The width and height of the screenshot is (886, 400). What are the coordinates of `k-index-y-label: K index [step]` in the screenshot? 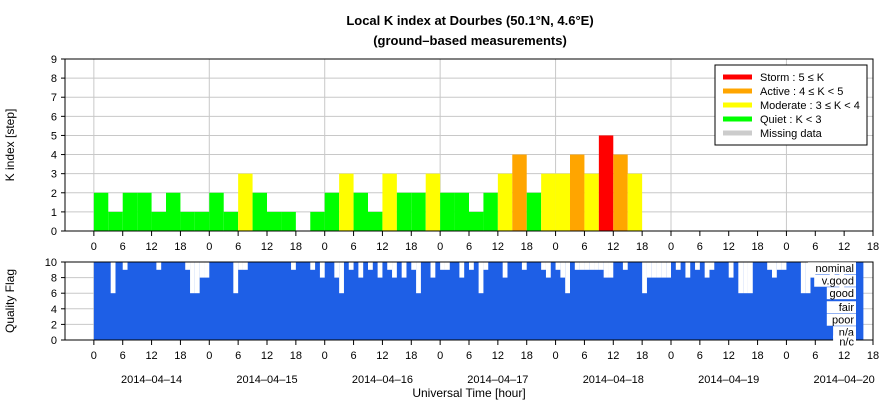 It's located at (10, 145).